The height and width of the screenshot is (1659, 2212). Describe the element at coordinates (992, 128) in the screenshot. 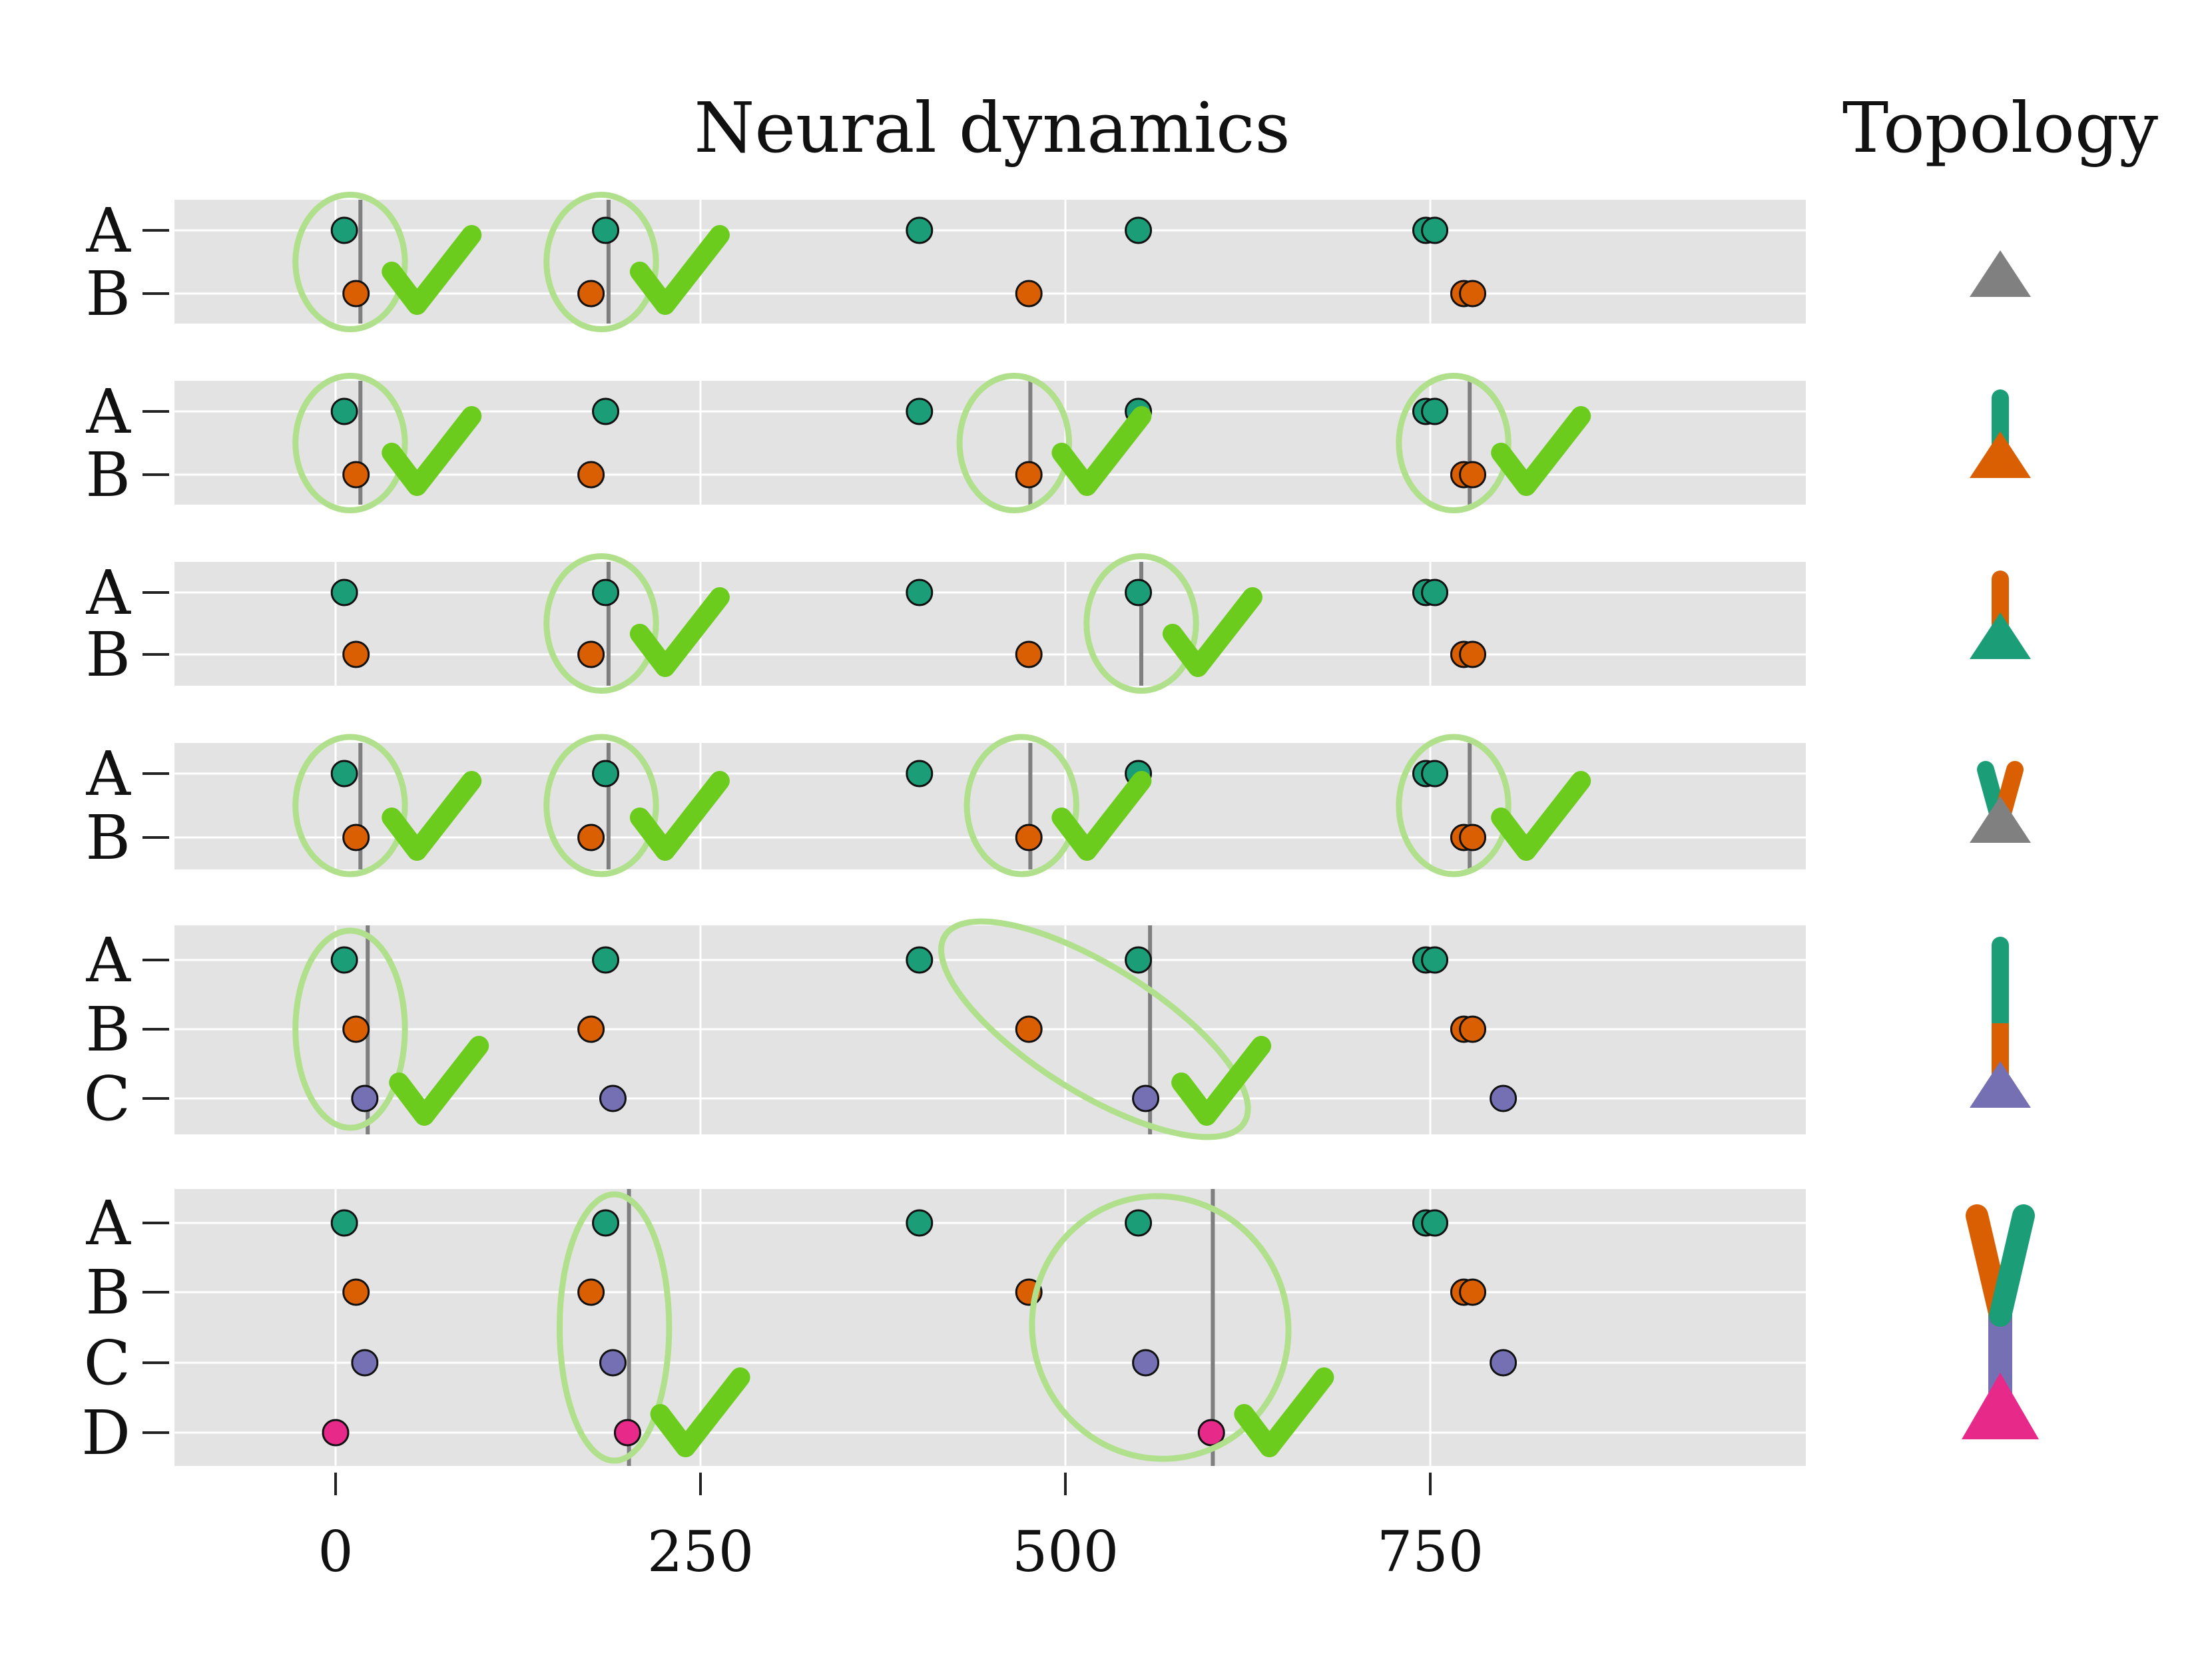

I see `main-title: Neural dynamics` at that location.